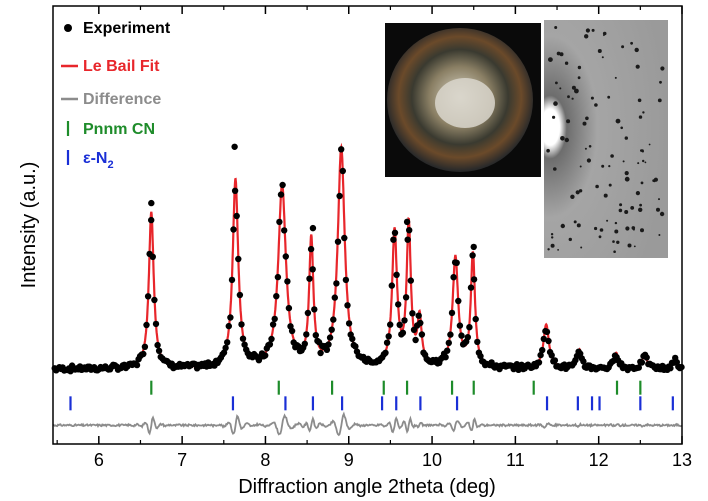 Image resolution: width=708 pixels, height=501 pixels. Describe the element at coordinates (432, 460) in the screenshot. I see `x-tick-label: 10` at that location.